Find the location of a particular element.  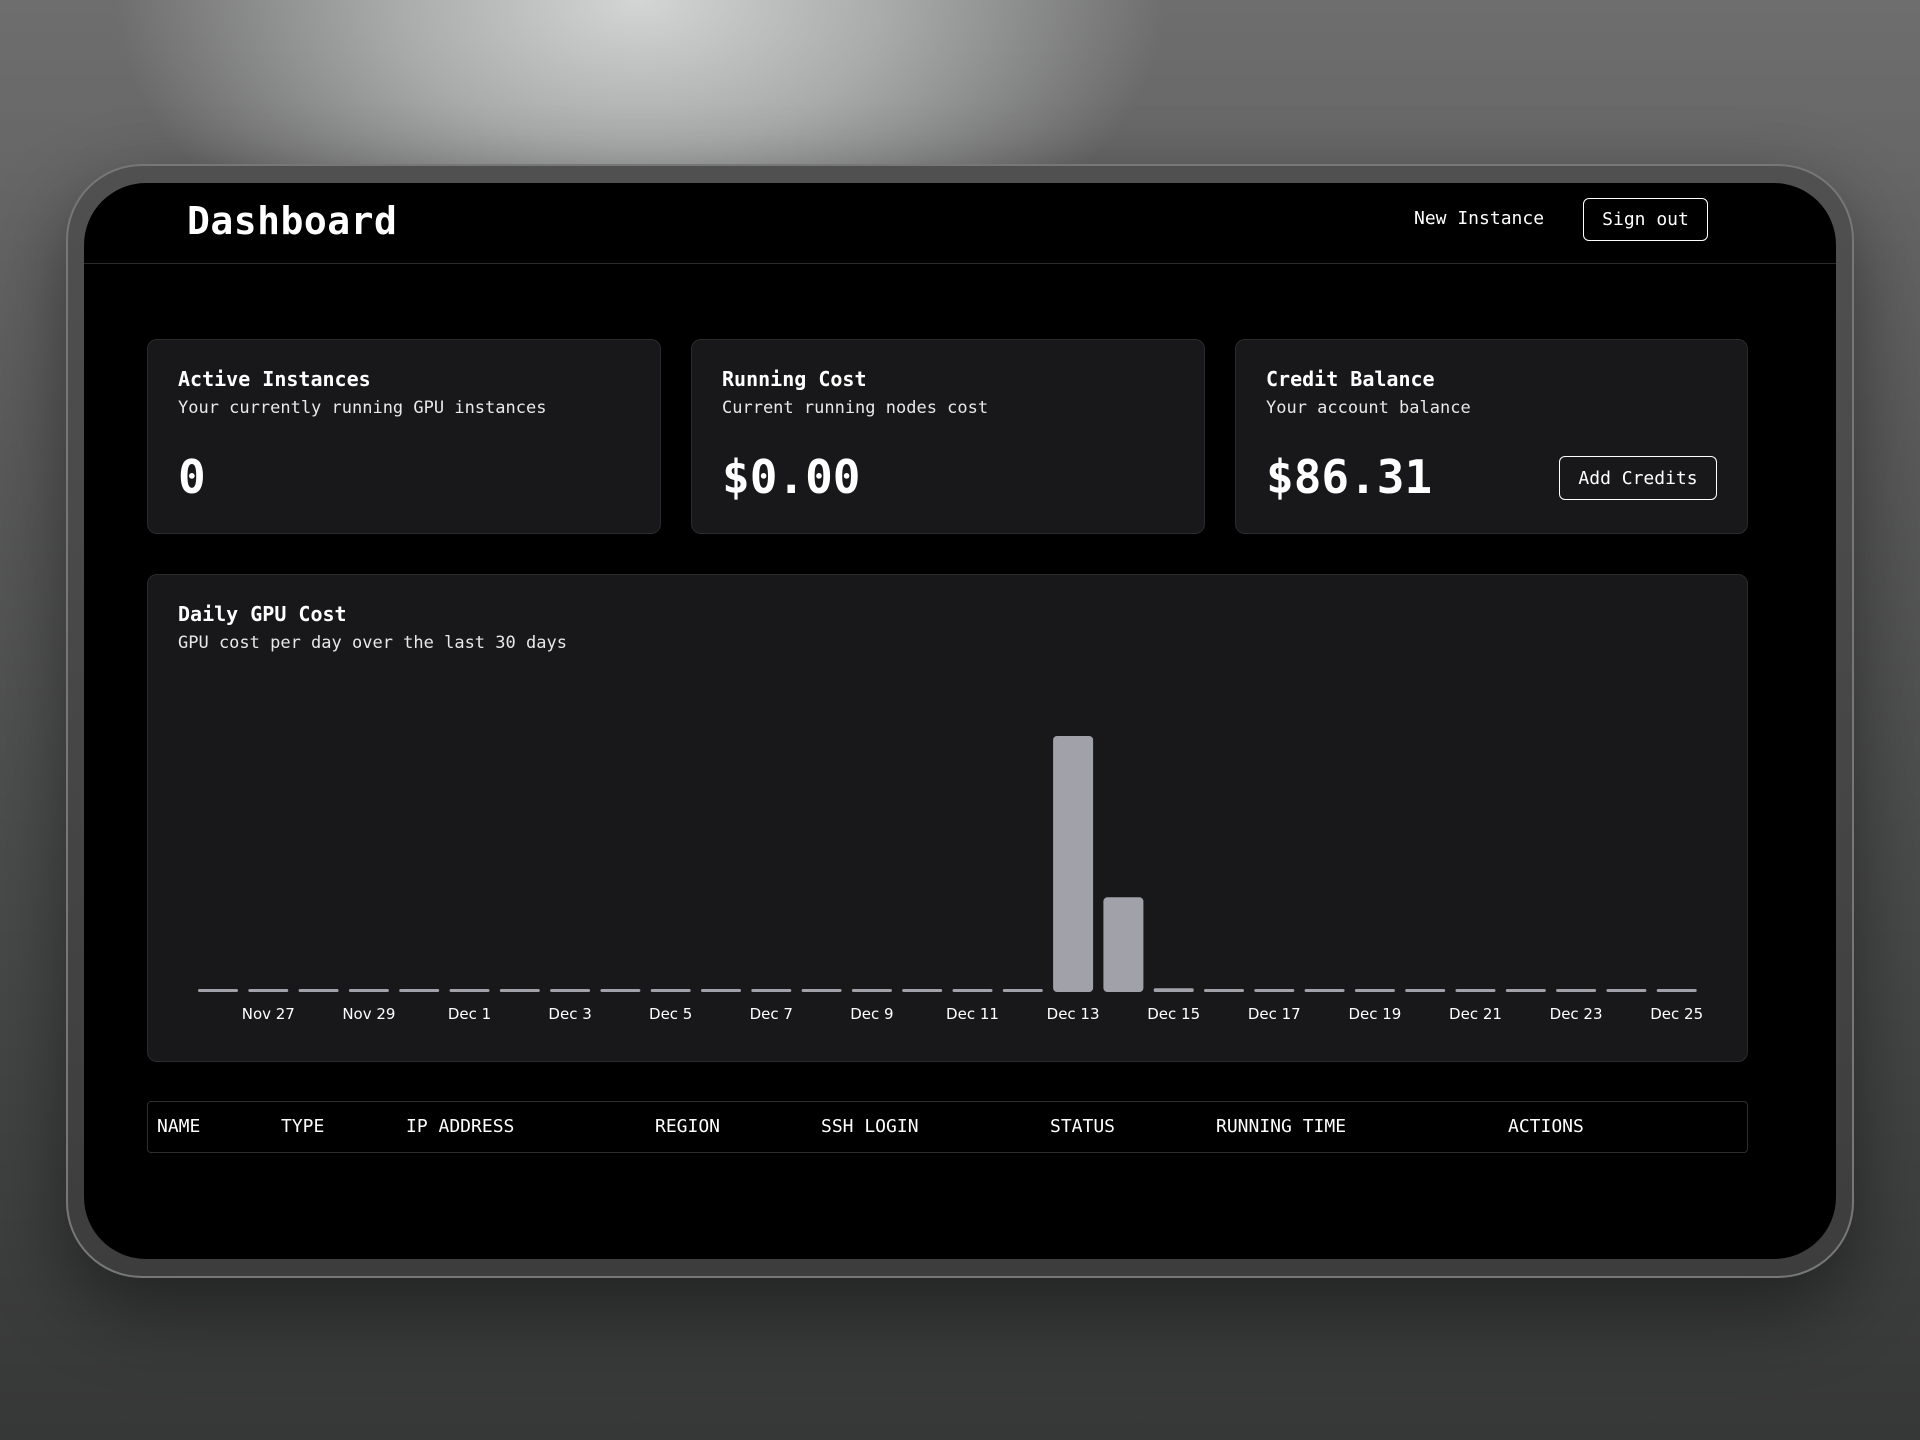

chart-subtitle: GPU cost per day over the last 30 days is located at coordinates (372, 643).